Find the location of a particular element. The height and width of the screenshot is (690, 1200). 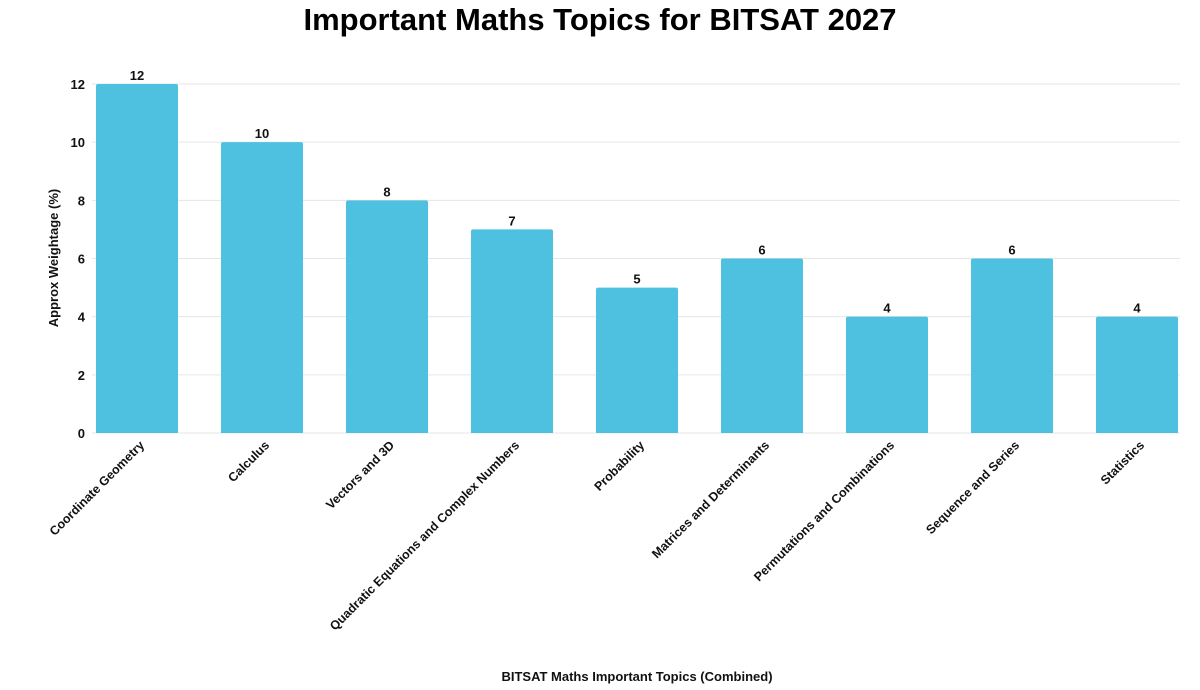

y-tick-label: 12 is located at coordinates (78, 84).